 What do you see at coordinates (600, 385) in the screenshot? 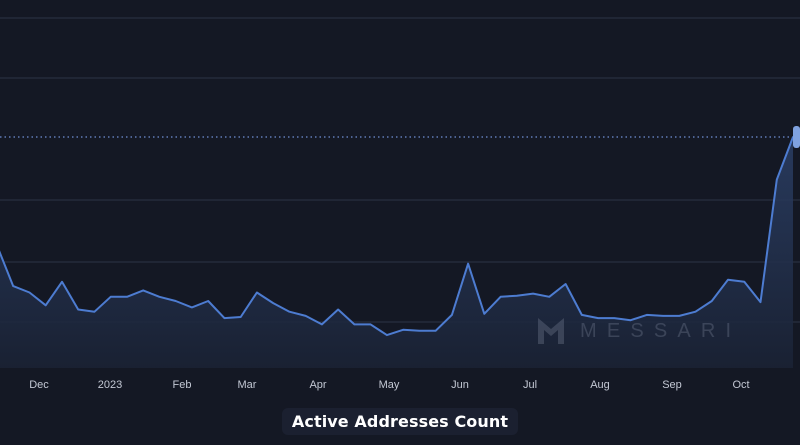
I see `x-tick-label: Aug` at bounding box center [600, 385].